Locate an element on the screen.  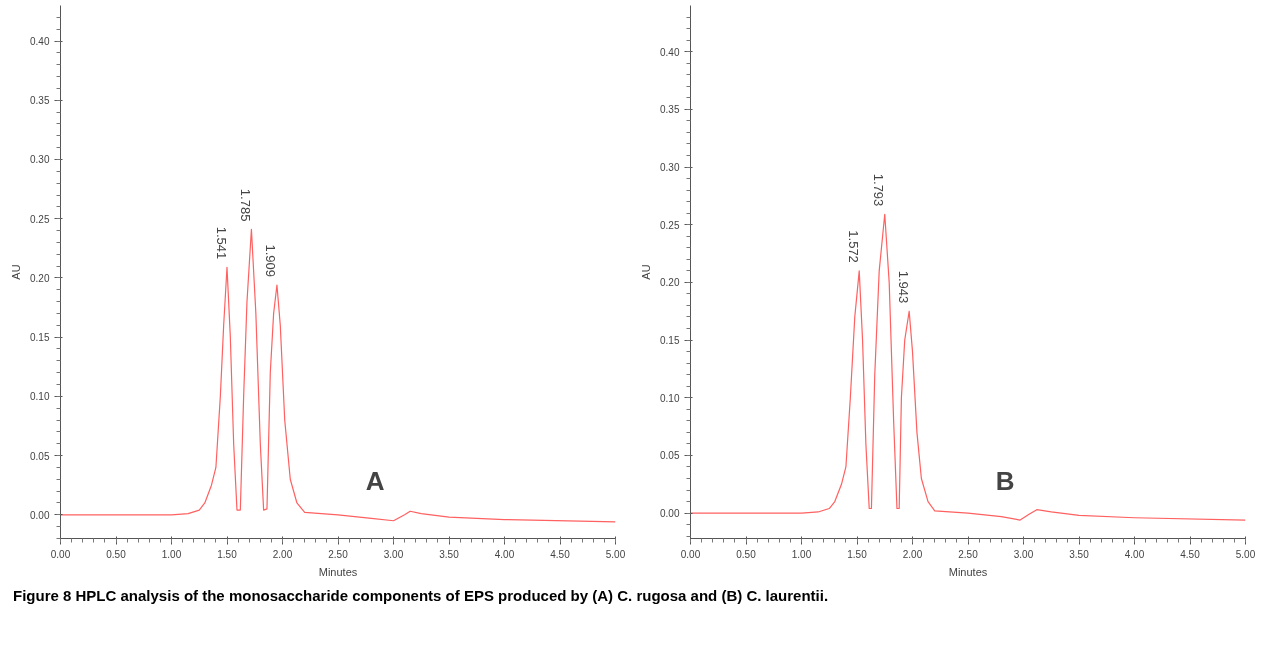
annotation: 1.909 is located at coordinates (271, 261).